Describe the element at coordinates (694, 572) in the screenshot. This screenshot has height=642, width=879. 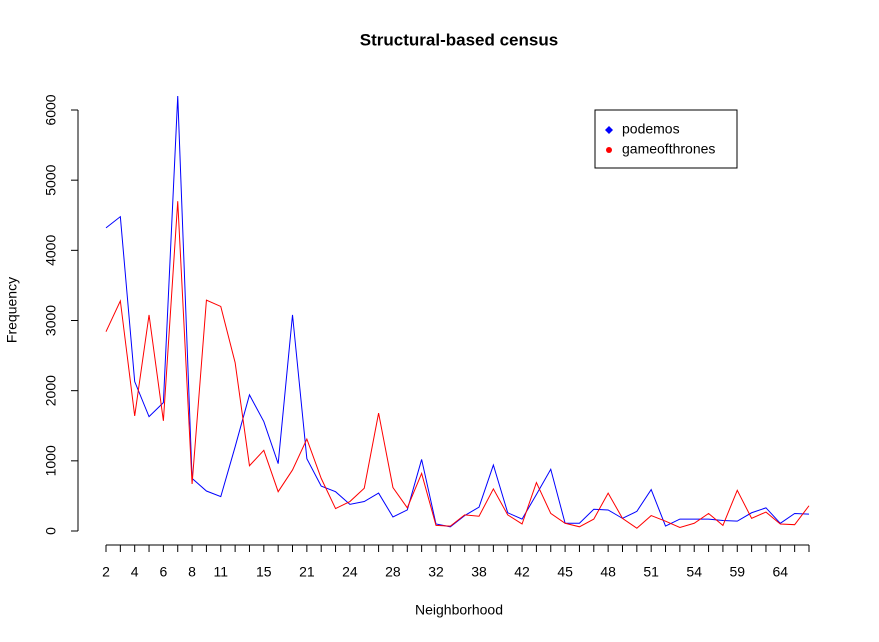
I see `x-tick-label: 54` at that location.